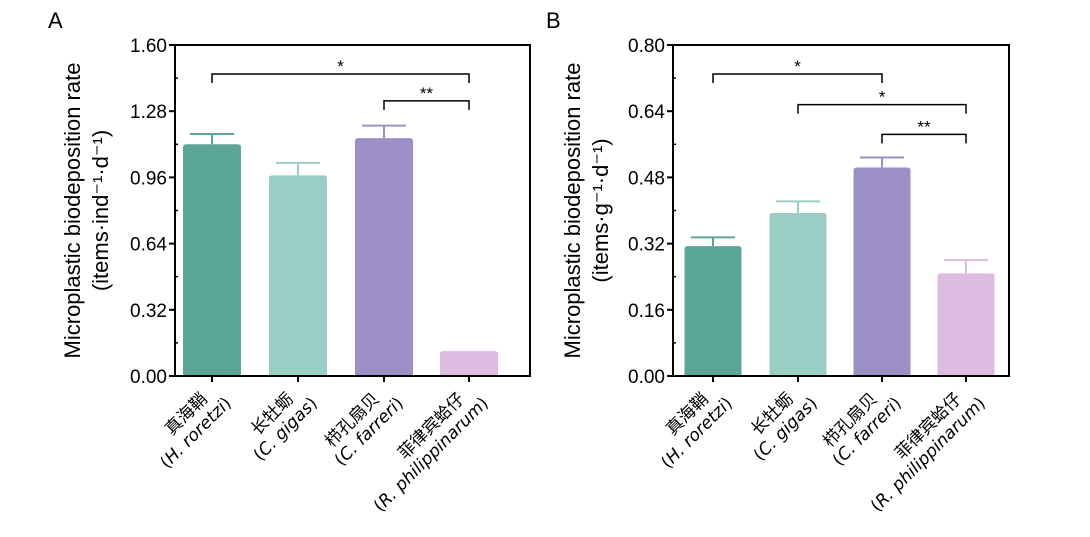  I want to click on y-tick-label: 1.28, so click(148, 112).